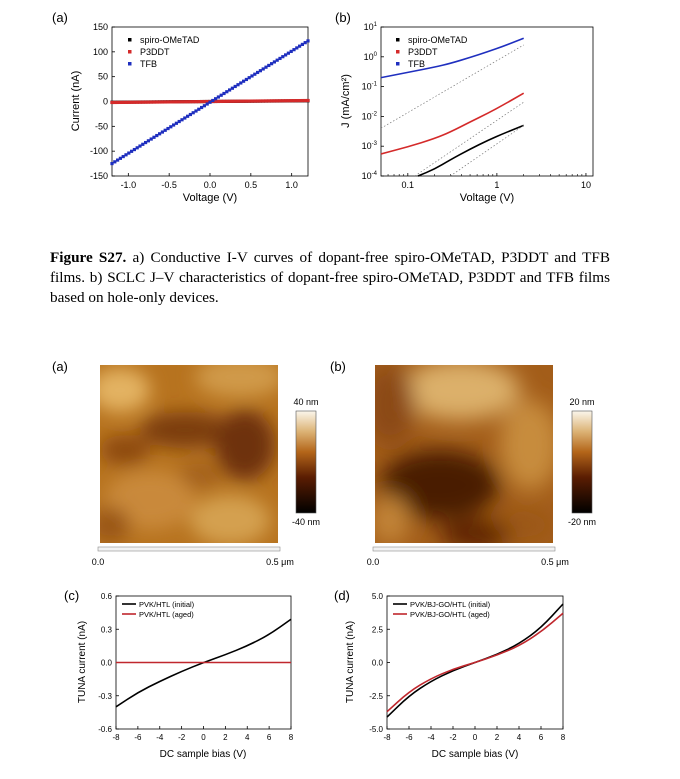  I want to click on chart-b-xtick-label: 10, so click(586, 185).